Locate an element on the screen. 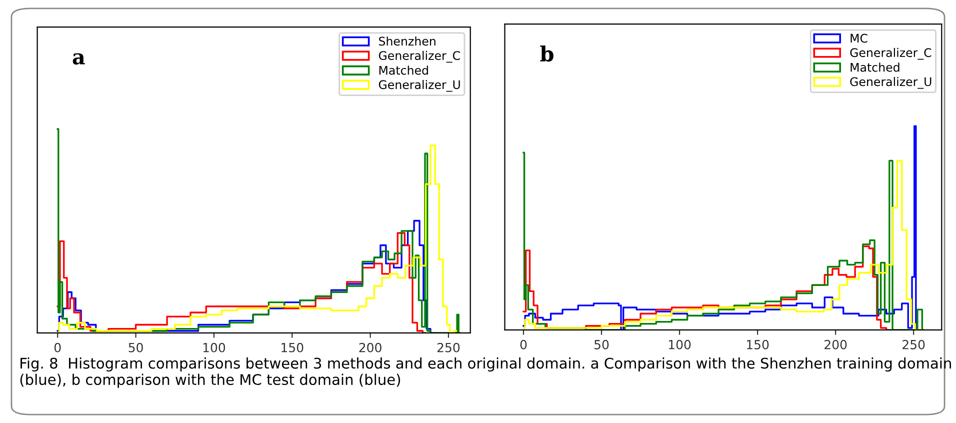 This screenshot has width=956, height=423. caption: Fig. 8 Histogram comparisons between 3 methods and each original domain. a Comparison with the Shenzhen training domain (blue), b comparison with the MC test domain (blue) is located at coordinates (485, 372).